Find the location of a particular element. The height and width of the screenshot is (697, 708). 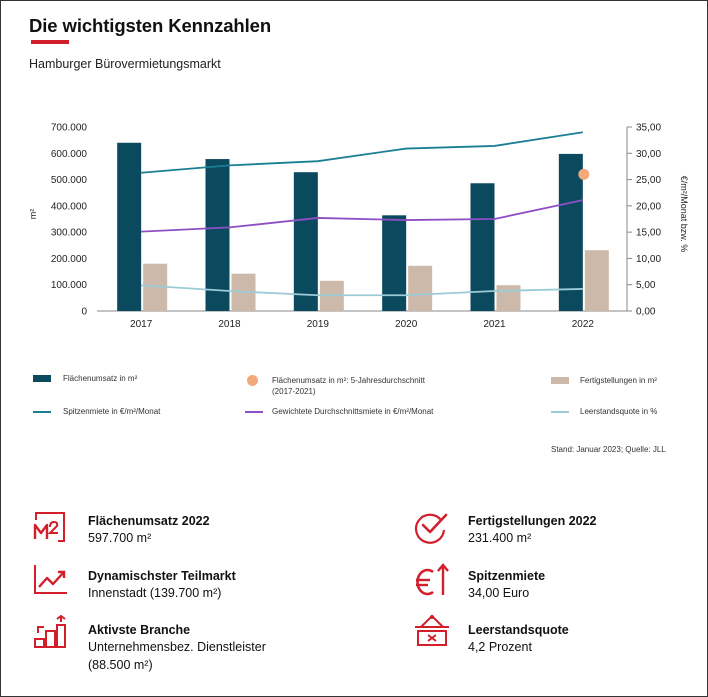

y2-tick-label: 15,00 is located at coordinates (648, 233).